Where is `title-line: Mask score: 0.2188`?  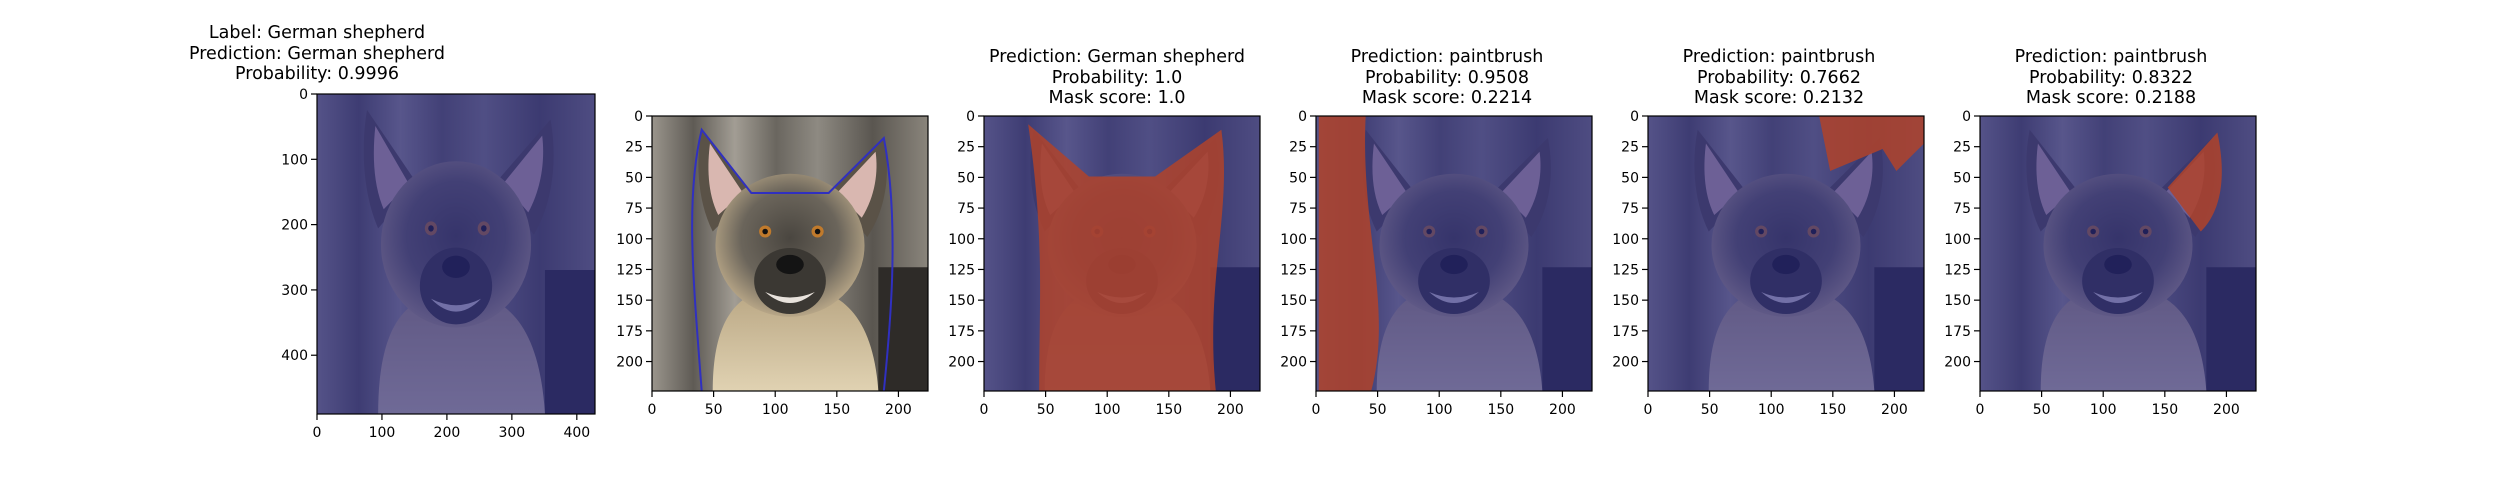 title-line: Mask score: 0.2188 is located at coordinates (2111, 98).